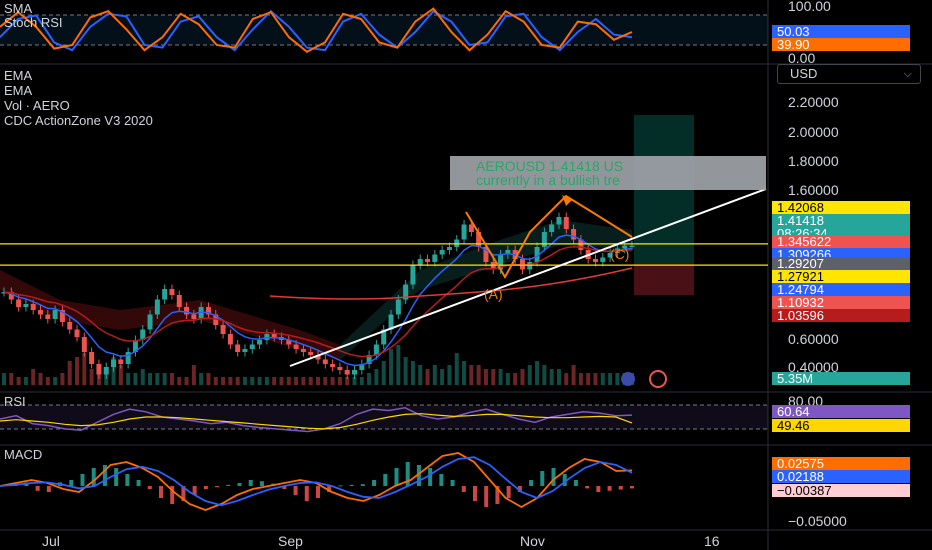  I want to click on legend-ema-2: EMA, so click(18, 90).